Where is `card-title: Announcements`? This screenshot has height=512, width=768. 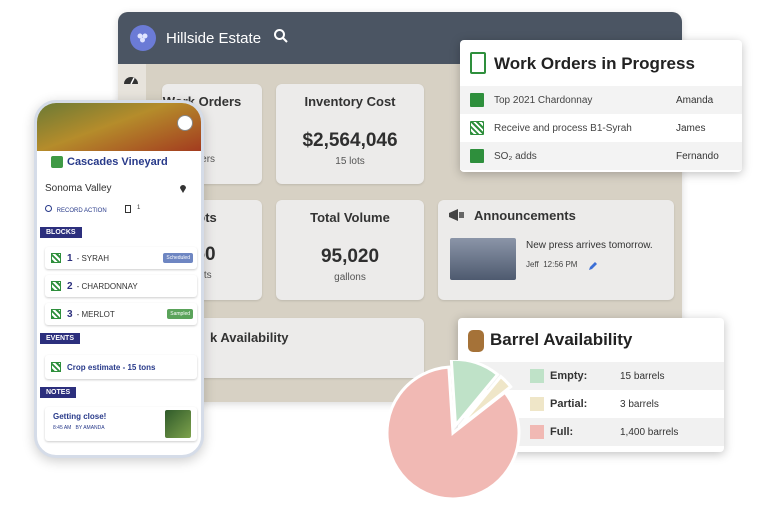
card-title: Announcements is located at coordinates (525, 215).